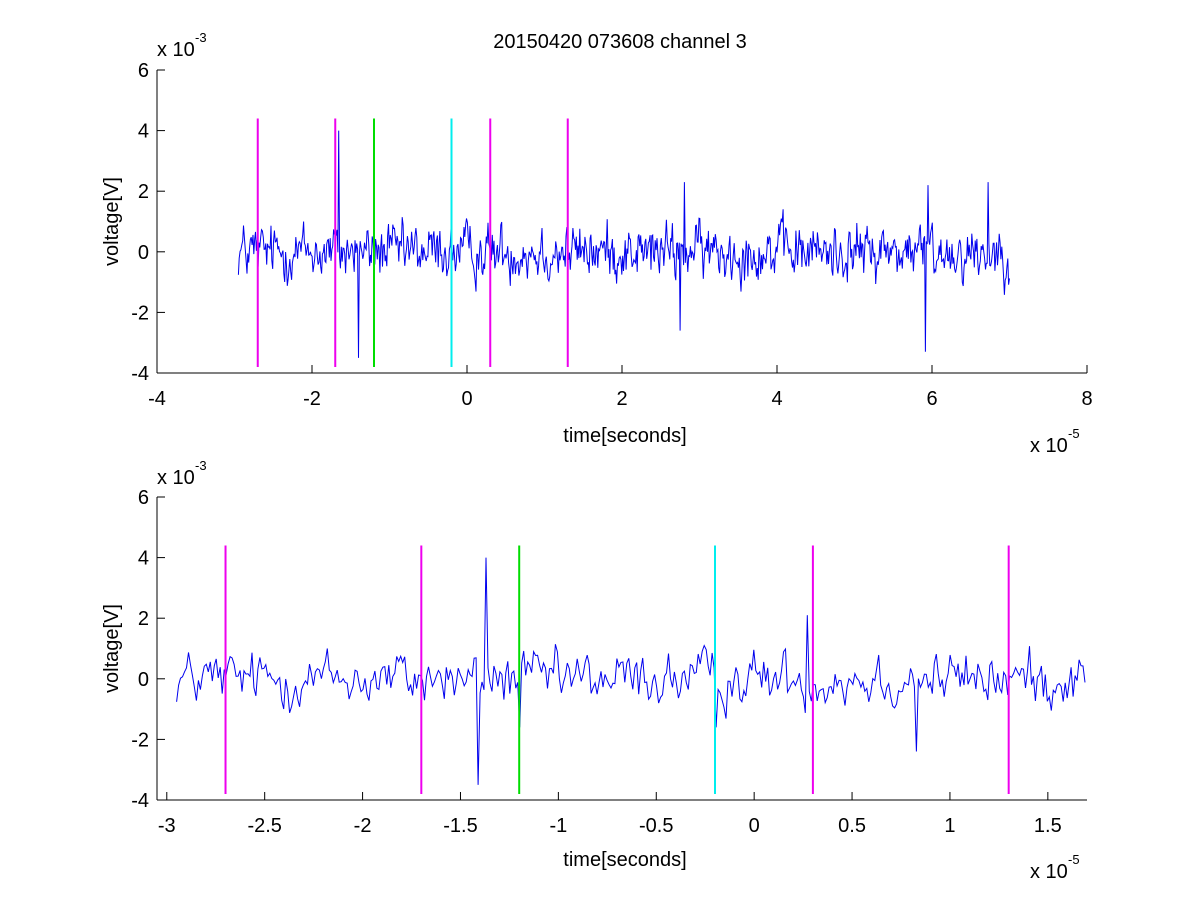  I want to click on chart-title: 20150420 073608 channel 3, so click(620, 42).